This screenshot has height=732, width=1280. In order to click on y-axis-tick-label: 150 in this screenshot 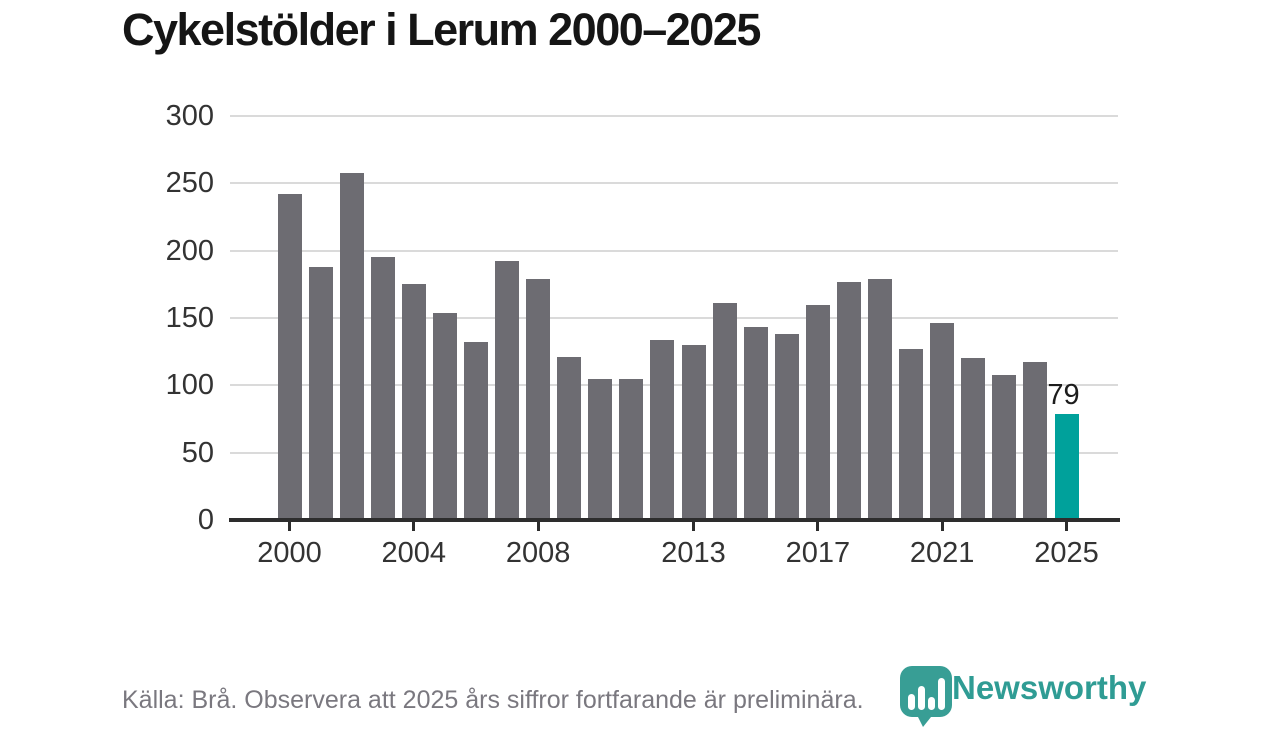, I will do `click(189, 318)`.